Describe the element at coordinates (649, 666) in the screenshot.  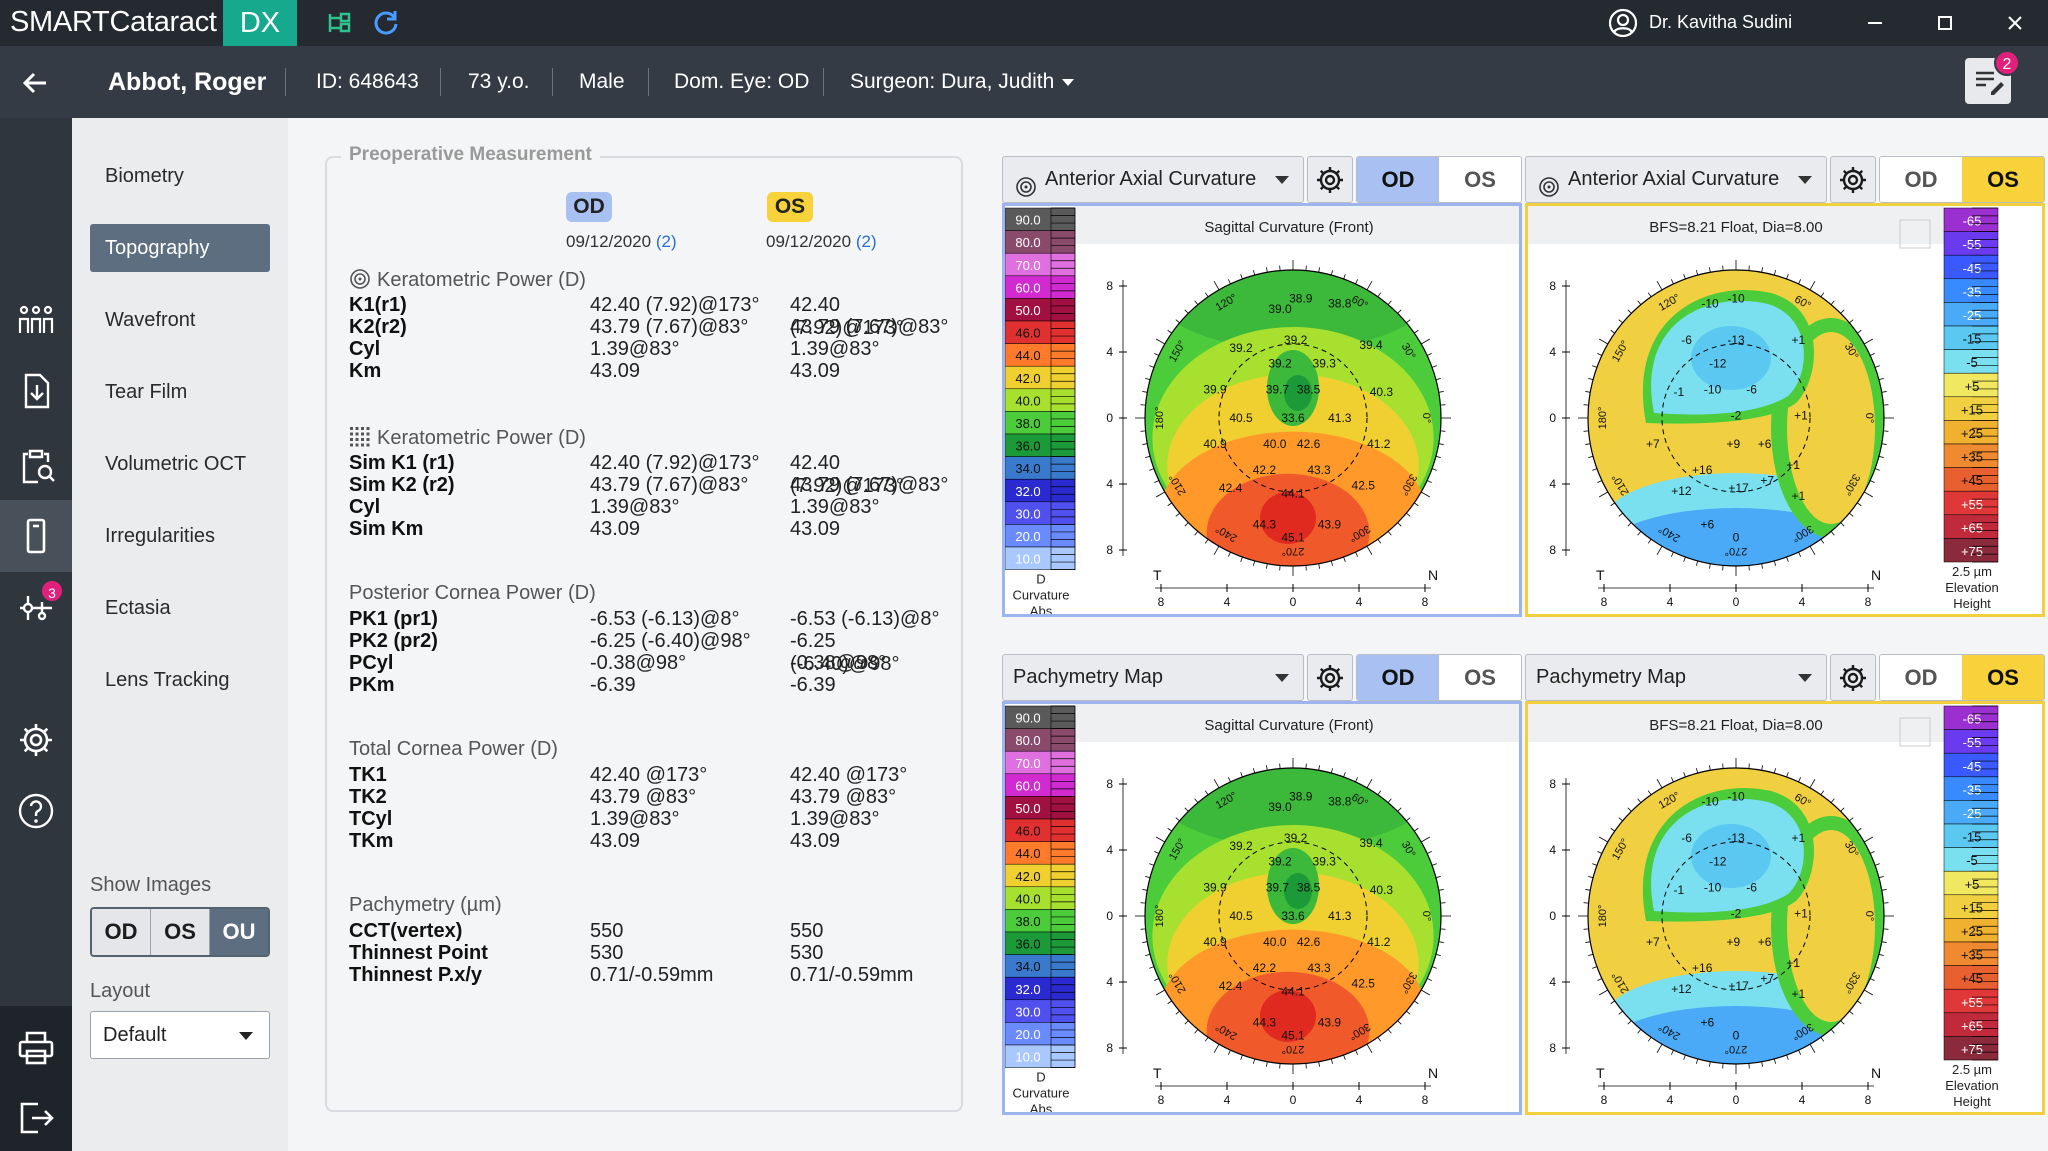
I see `measurement-row: PCyl -0.38@98° -0.38@98°` at that location.